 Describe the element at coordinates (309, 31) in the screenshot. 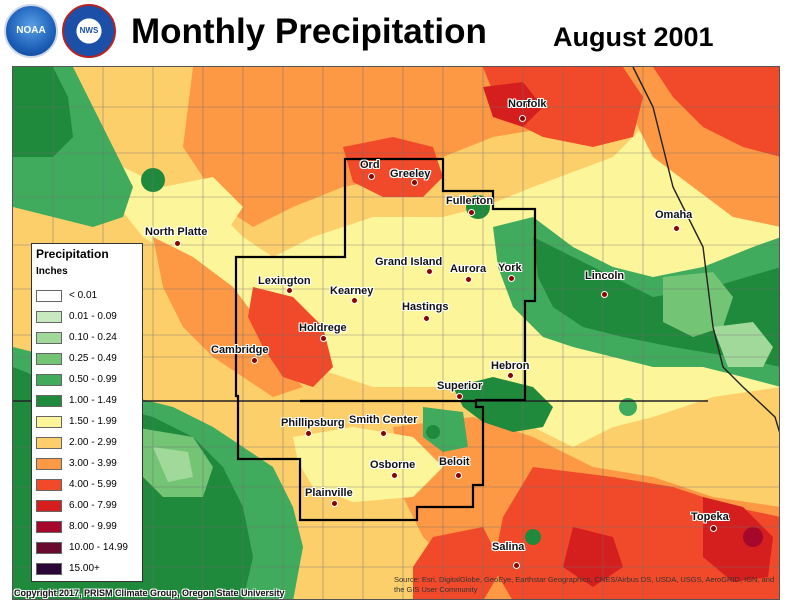

I see `map-title: Monthly Precipitation` at that location.